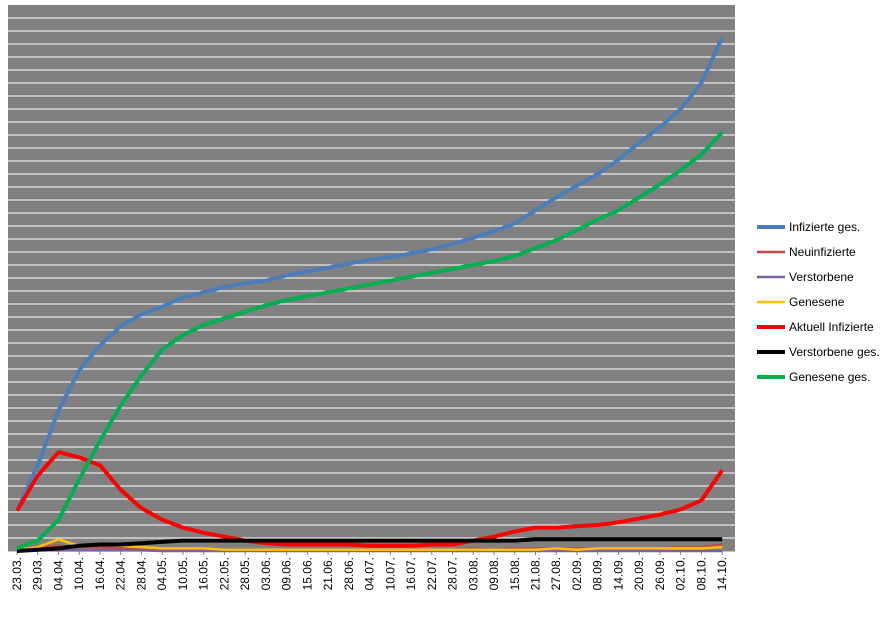 Image resolution: width=885 pixels, height=631 pixels. What do you see at coordinates (390, 573) in the screenshot?
I see `x-tick-label: 10.07.` at bounding box center [390, 573].